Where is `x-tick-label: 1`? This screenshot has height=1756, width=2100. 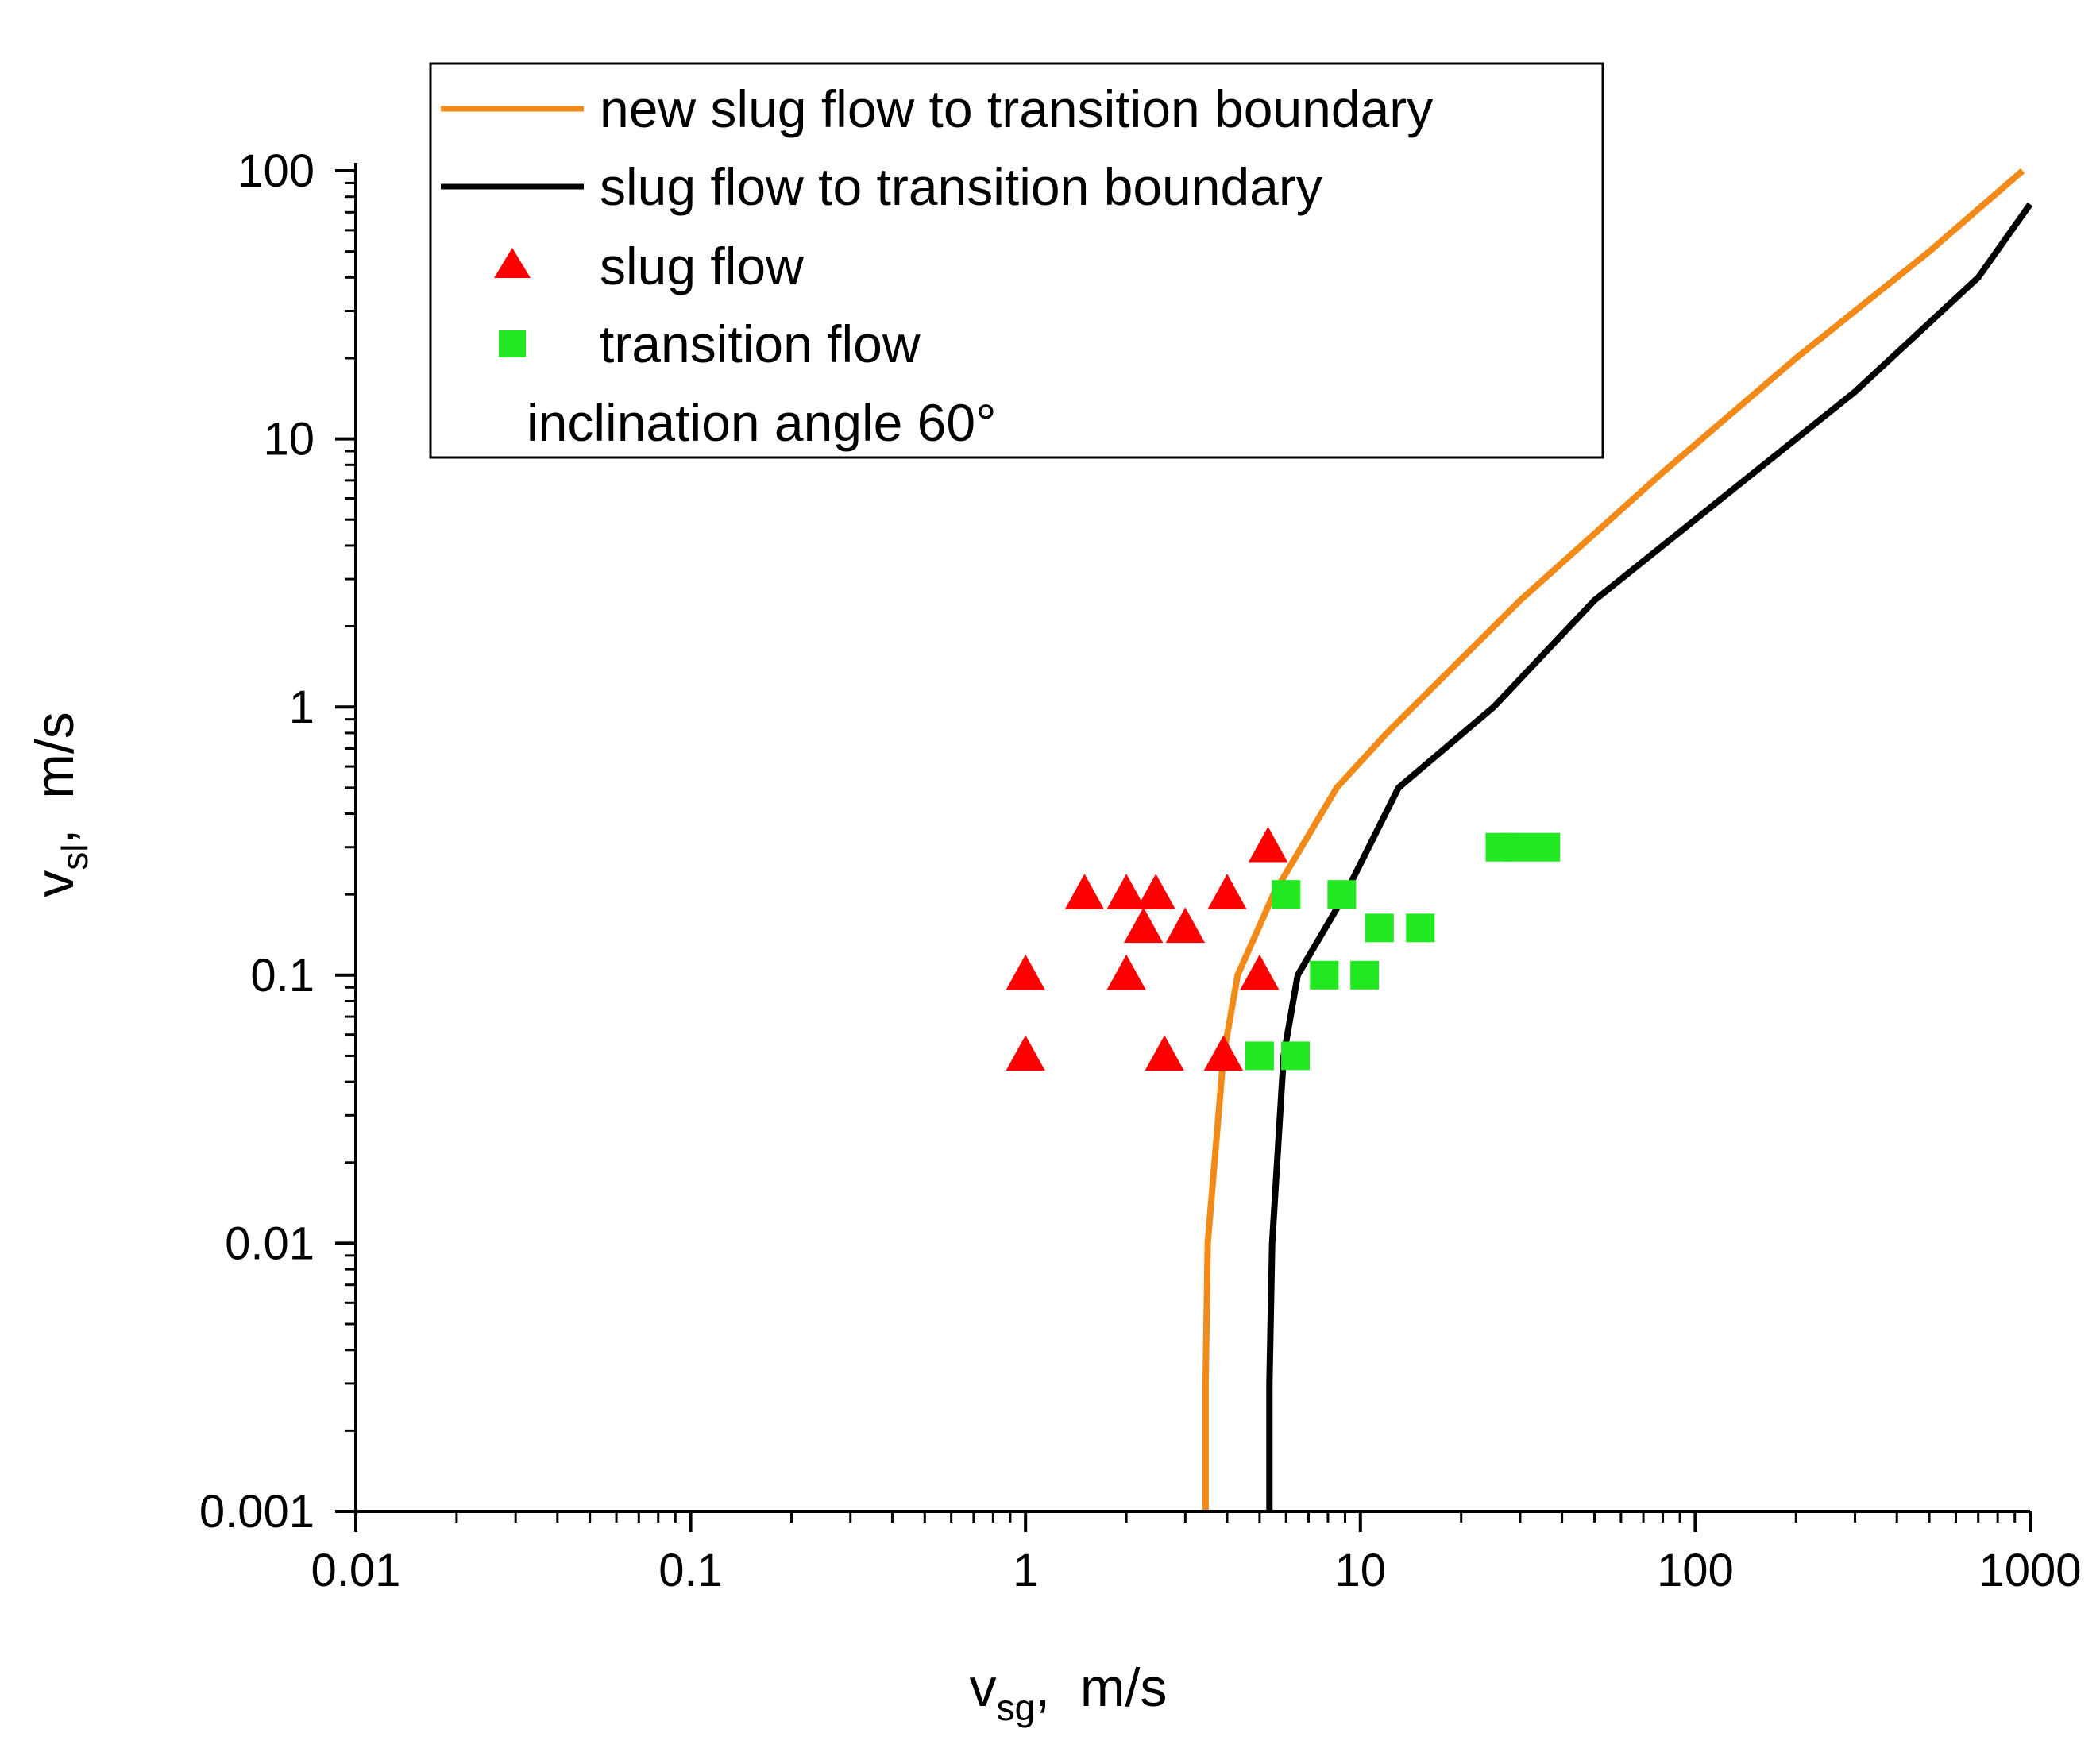 x-tick-label: 1 is located at coordinates (1025, 1571).